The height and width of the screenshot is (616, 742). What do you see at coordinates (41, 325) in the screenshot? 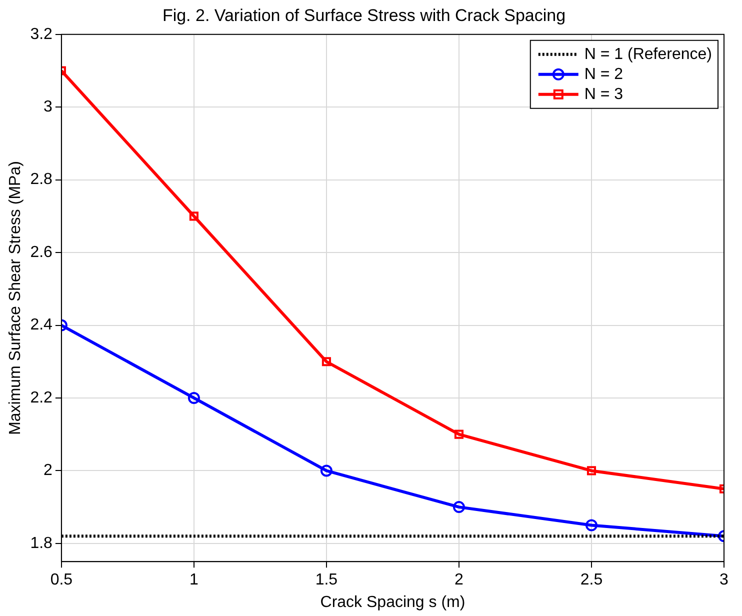
I see `y-tick-label: 2.4` at bounding box center [41, 325].